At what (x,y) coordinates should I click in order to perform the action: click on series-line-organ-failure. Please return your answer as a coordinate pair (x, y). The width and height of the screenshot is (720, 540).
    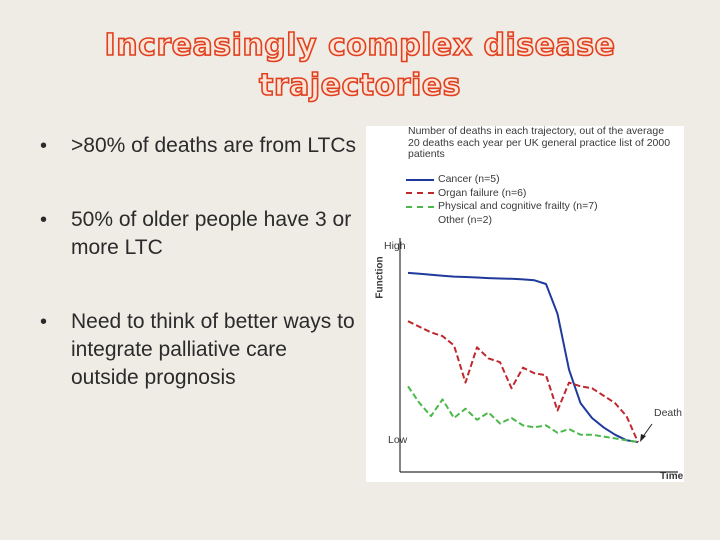
    Looking at the image, I should click on (523, 381).